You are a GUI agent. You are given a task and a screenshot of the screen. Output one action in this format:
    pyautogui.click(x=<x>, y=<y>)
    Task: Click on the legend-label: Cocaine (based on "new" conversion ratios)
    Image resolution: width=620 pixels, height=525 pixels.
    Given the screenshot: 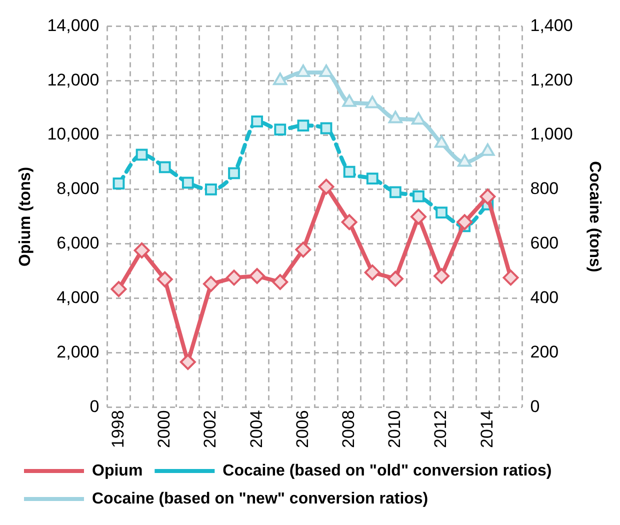 What is the action you would take?
    pyautogui.click(x=260, y=499)
    